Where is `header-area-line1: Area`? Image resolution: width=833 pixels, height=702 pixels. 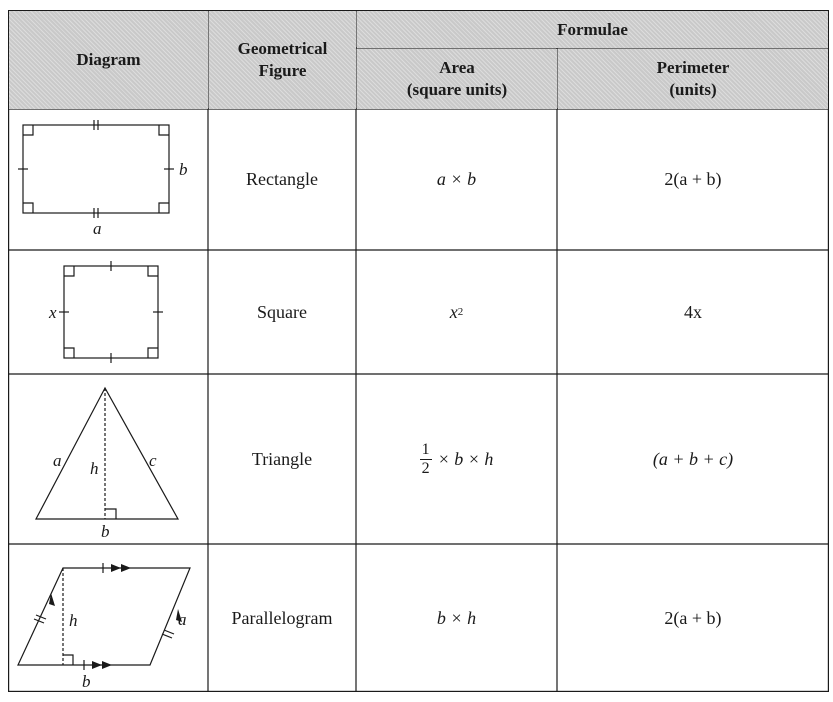
header-area-line1: Area is located at coordinates (457, 67).